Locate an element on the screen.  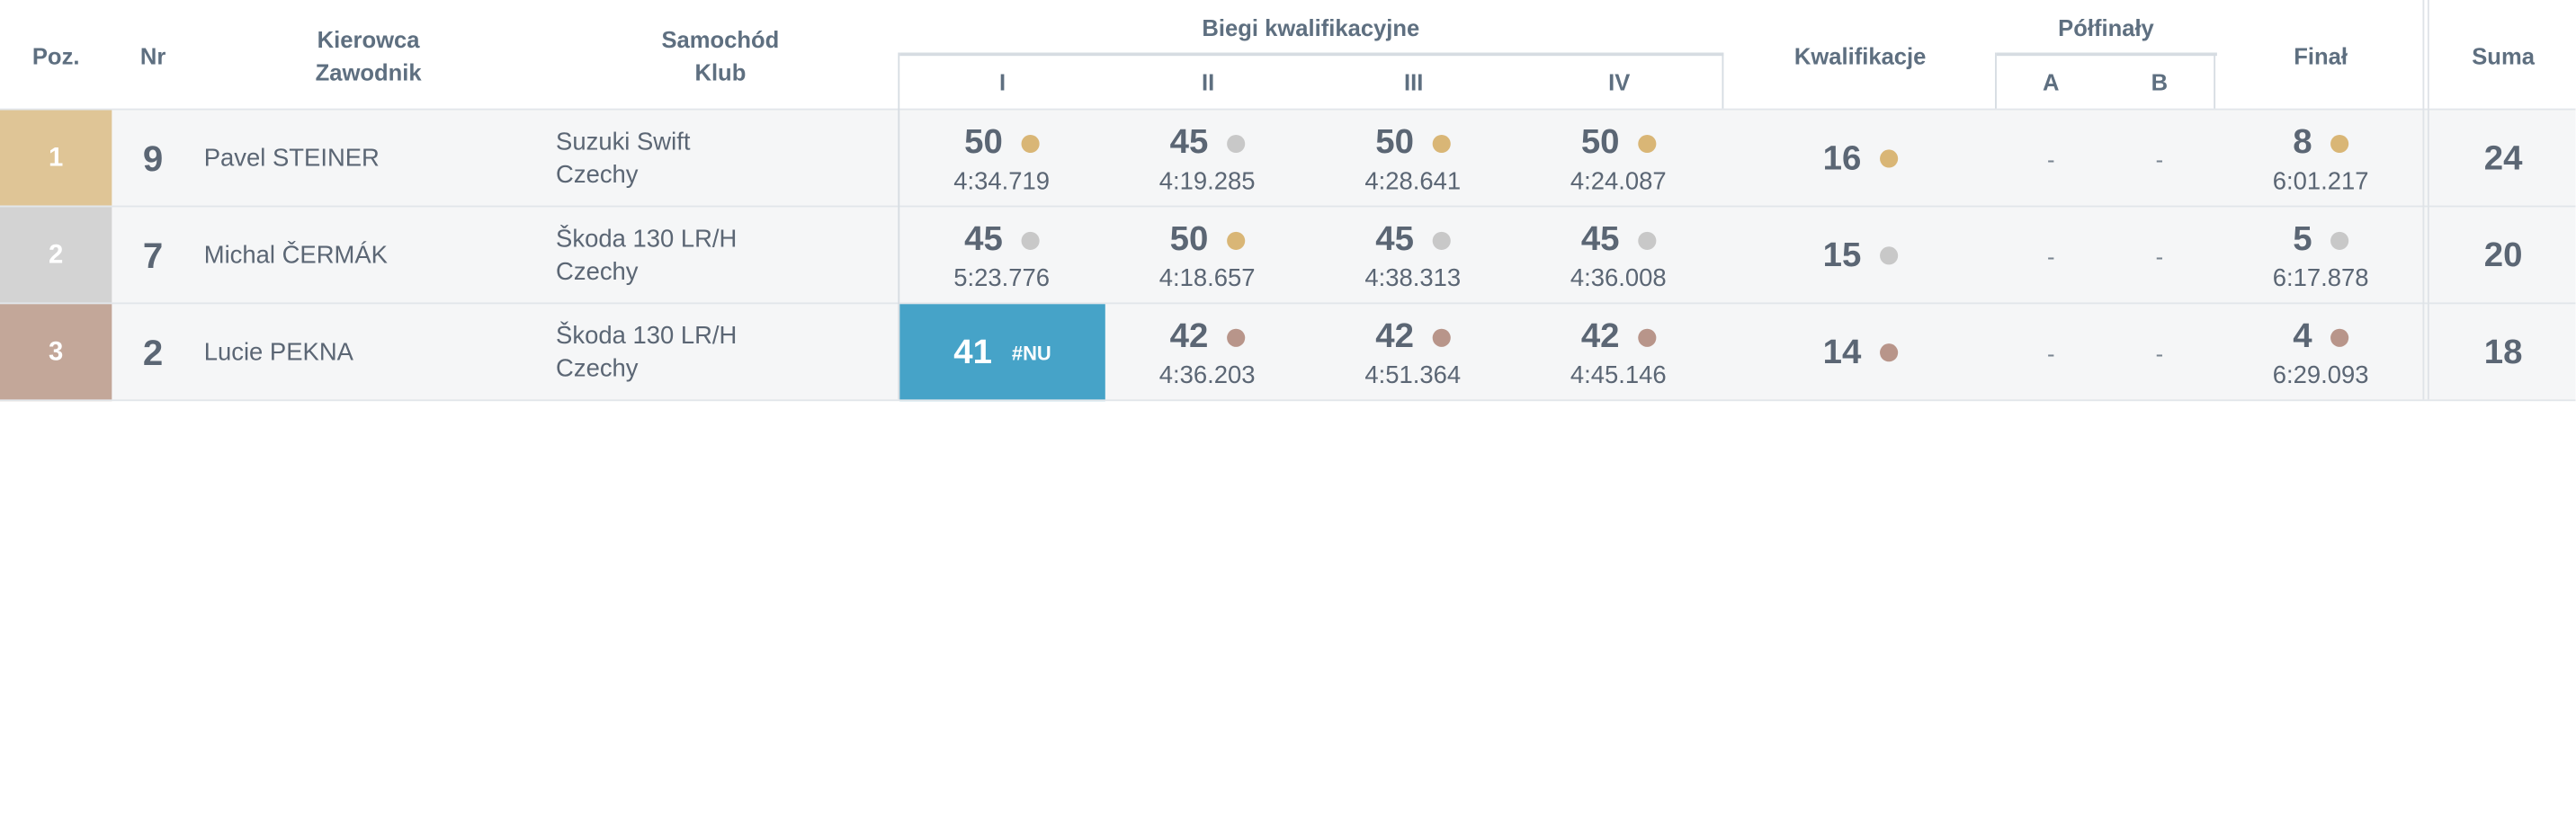
heat-4-result: 45 4:36.008 is located at coordinates (1618, 256).